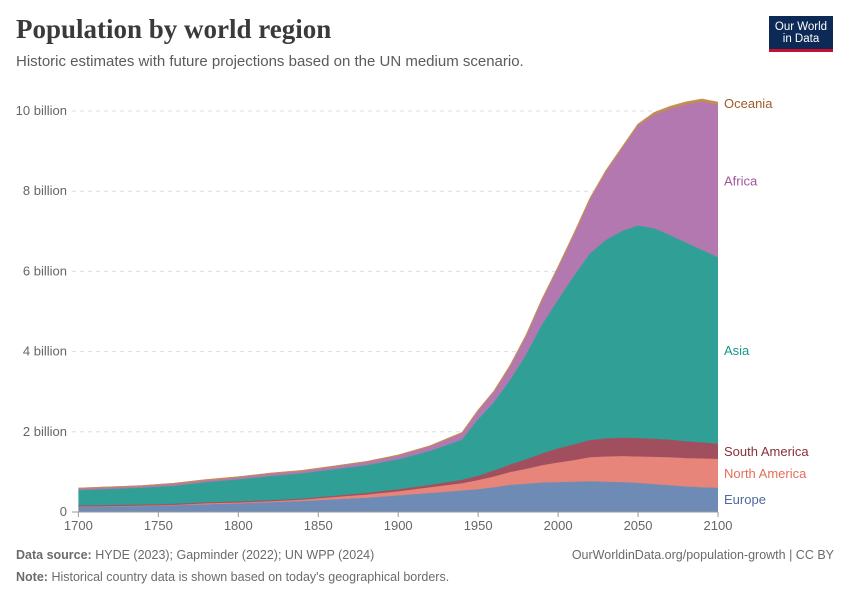 The height and width of the screenshot is (600, 850). I want to click on legend-label-asia: Asia, so click(737, 350).